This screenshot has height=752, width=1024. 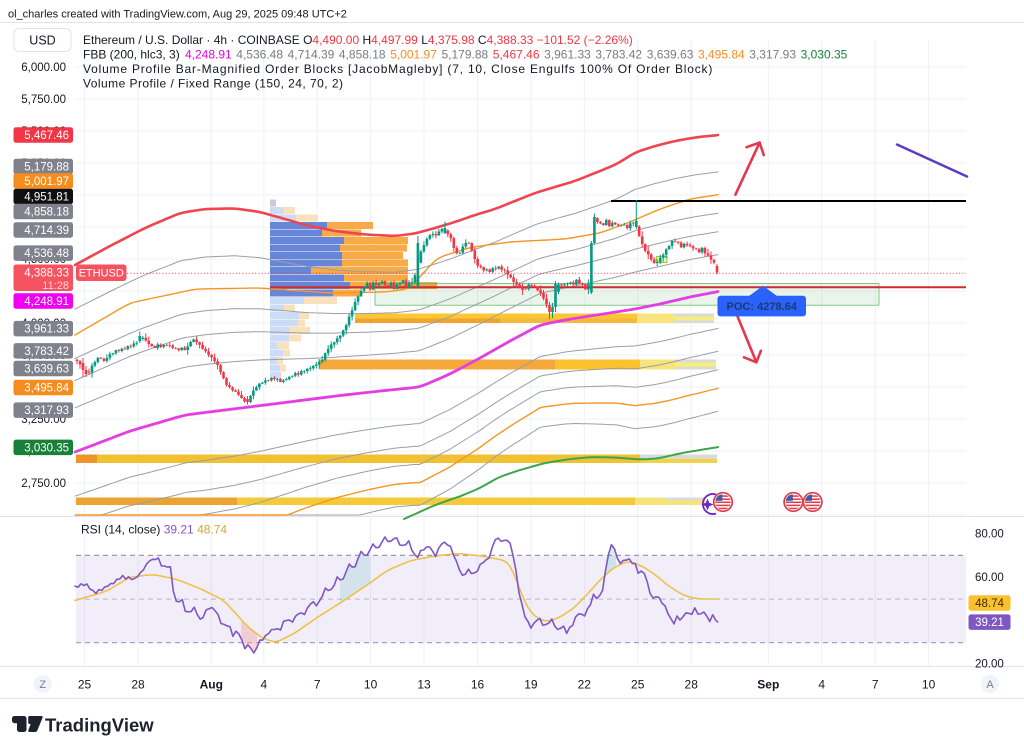 I want to click on svg-text: 80.00, so click(x=989, y=535).